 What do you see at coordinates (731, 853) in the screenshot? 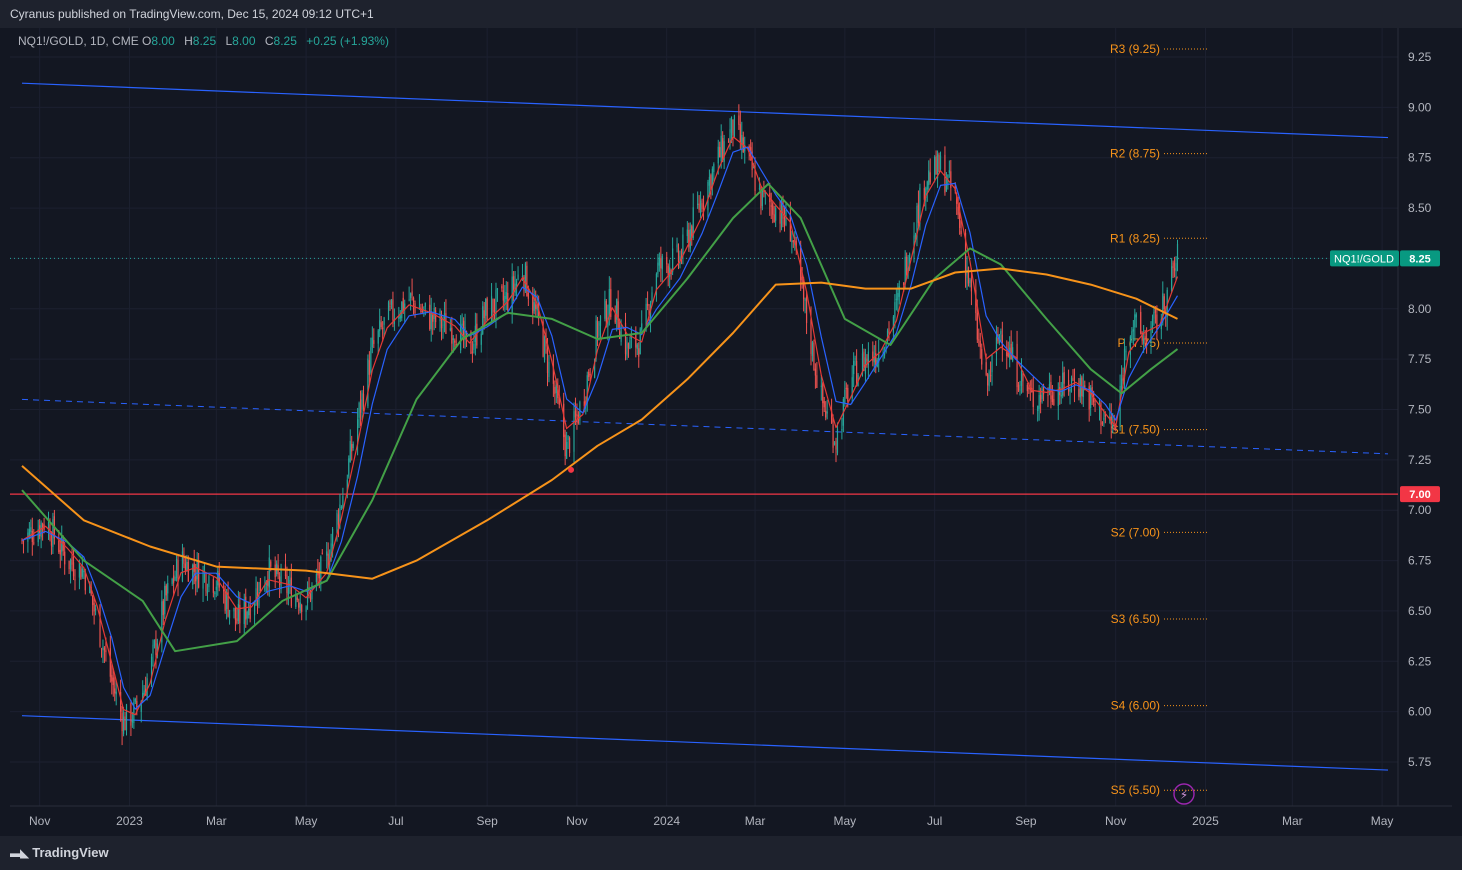
I see `footer-bar: ▬◣ TradingView` at bounding box center [731, 853].